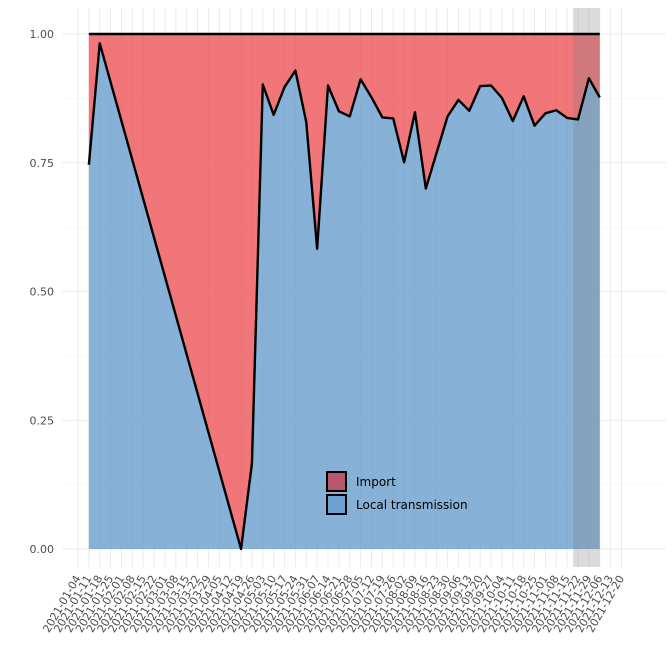  Describe the element at coordinates (42, 420) in the screenshot. I see `y-tick-label: 0.25` at that location.